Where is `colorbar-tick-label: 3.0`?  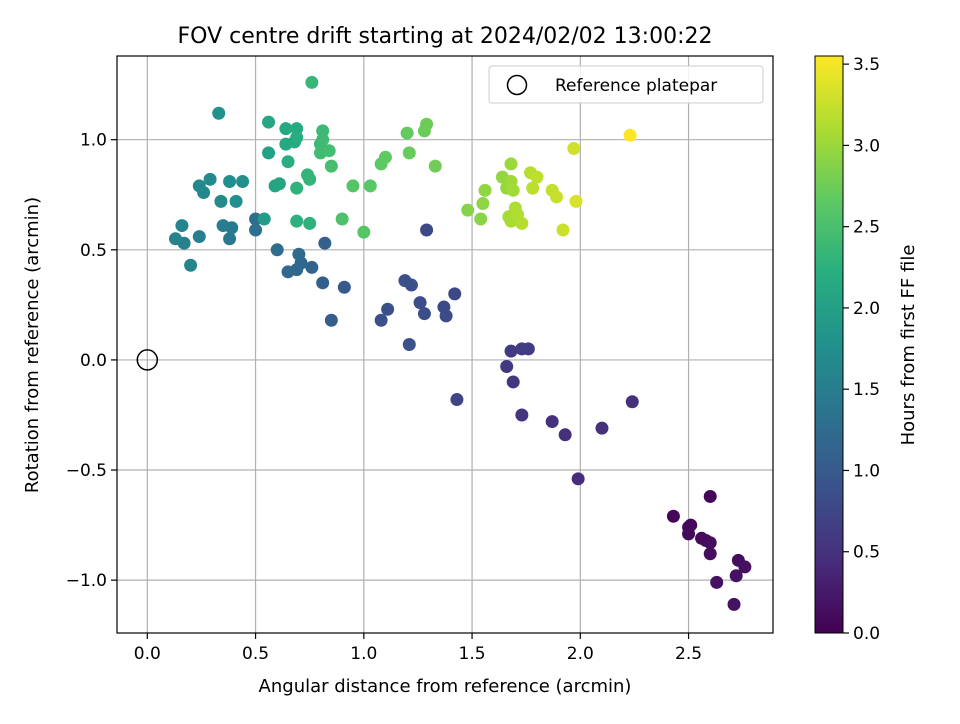
colorbar-tick-label: 3.0 is located at coordinates (866, 146).